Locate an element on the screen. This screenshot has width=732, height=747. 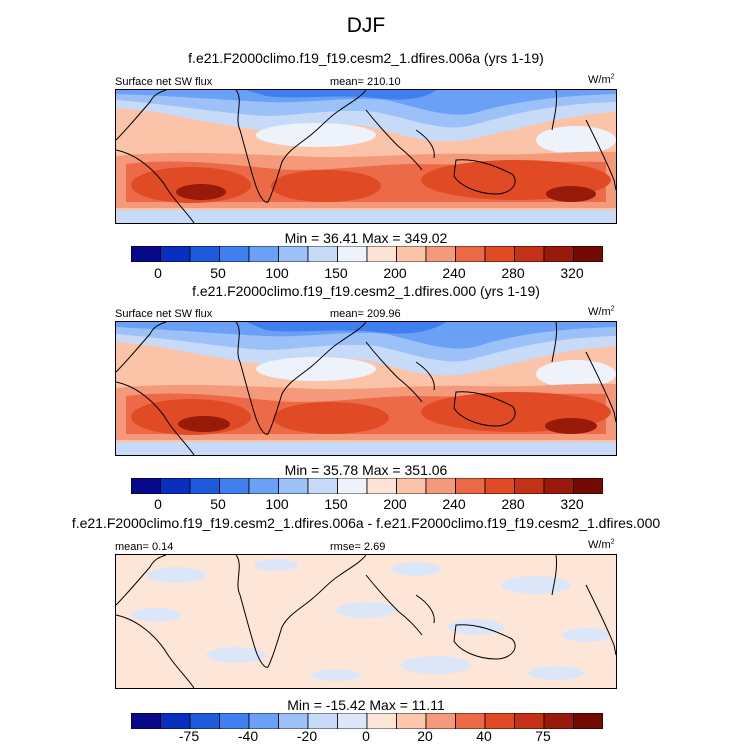
panel3-colorbar is located at coordinates (367, 721).